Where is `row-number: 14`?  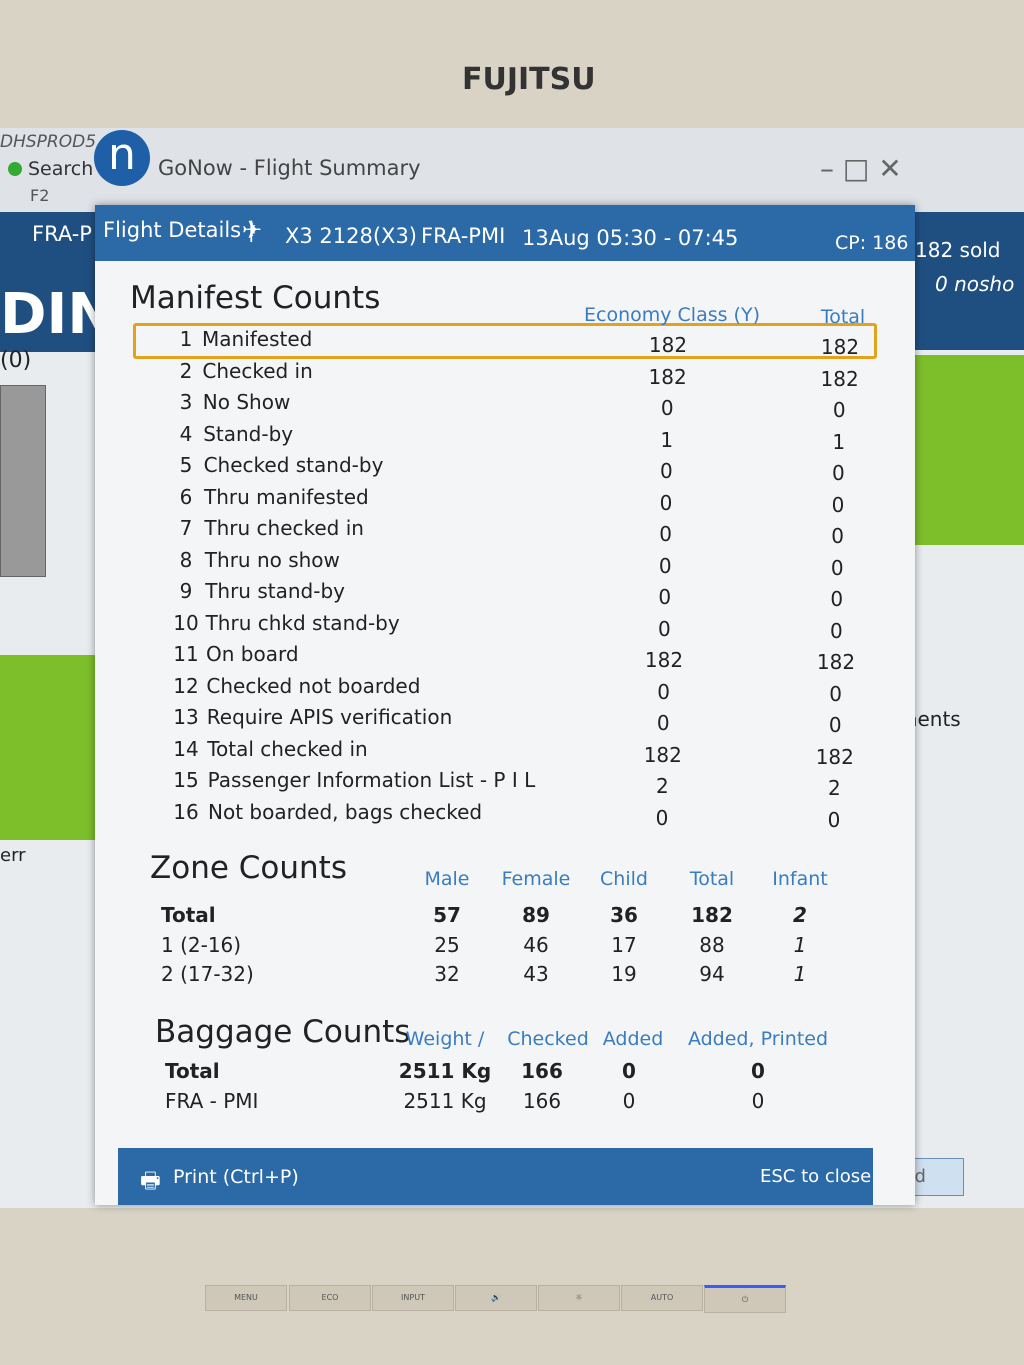
row-number: 14 is located at coordinates (186, 748).